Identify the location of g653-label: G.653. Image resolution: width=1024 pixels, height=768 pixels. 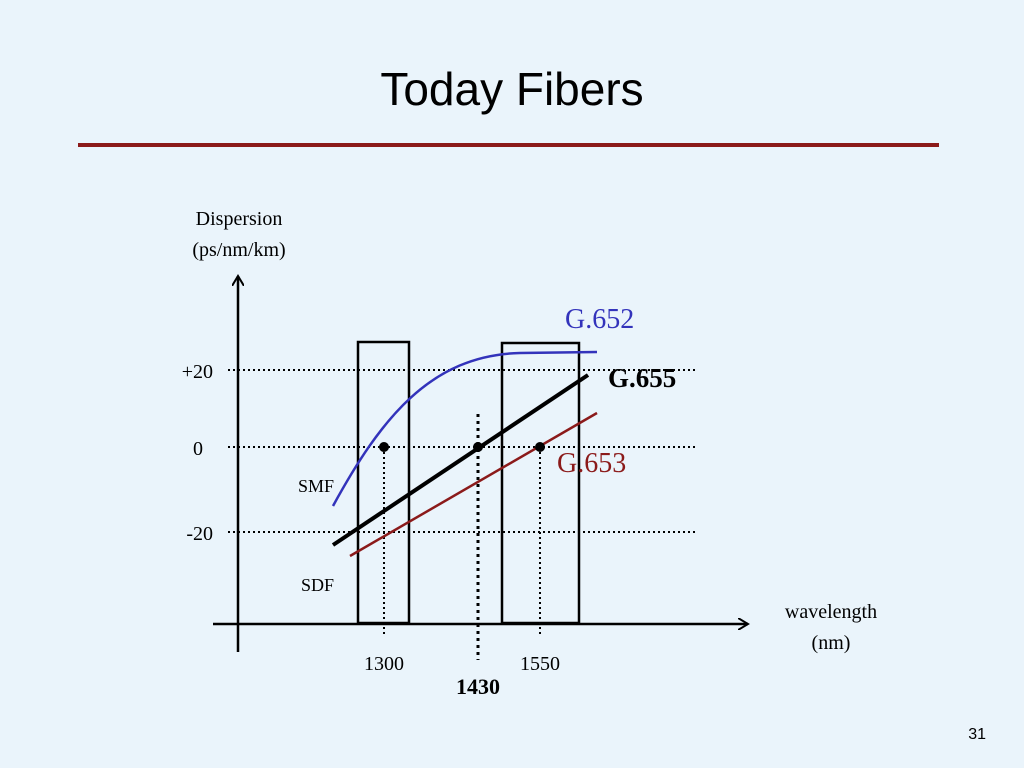
(591, 463).